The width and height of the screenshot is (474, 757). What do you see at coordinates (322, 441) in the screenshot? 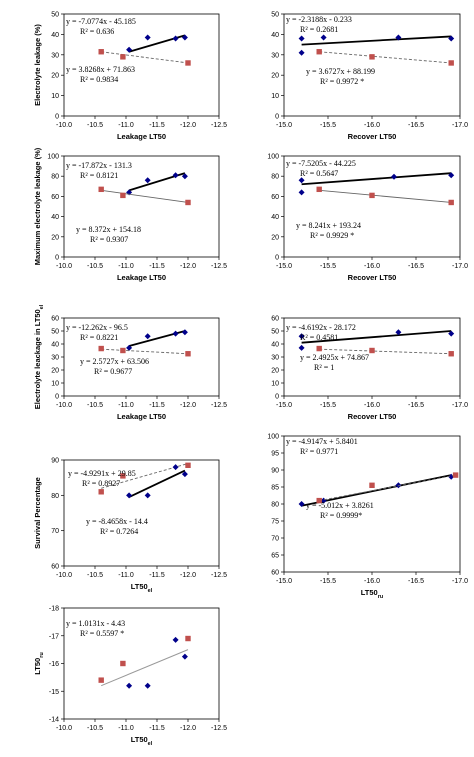
I see `regression-equation: y = -4.9147x + 5.8401` at bounding box center [322, 441].